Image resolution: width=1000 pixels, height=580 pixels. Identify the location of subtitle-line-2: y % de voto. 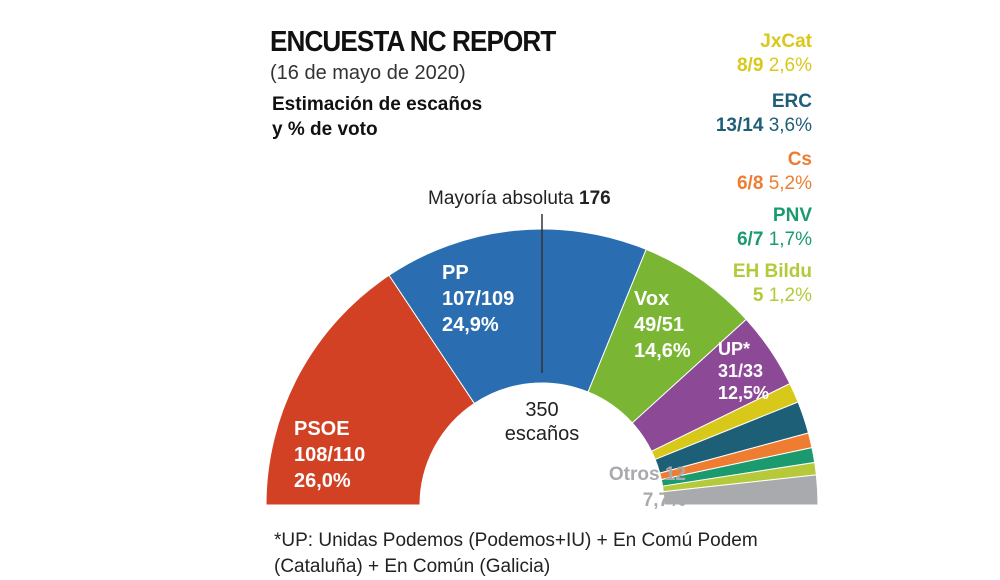
(325, 129).